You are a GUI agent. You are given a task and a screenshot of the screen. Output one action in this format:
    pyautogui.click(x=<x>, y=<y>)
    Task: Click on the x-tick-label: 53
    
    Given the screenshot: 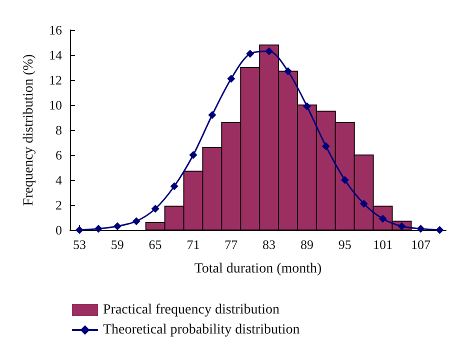 What is the action you would take?
    pyautogui.click(x=79, y=244)
    